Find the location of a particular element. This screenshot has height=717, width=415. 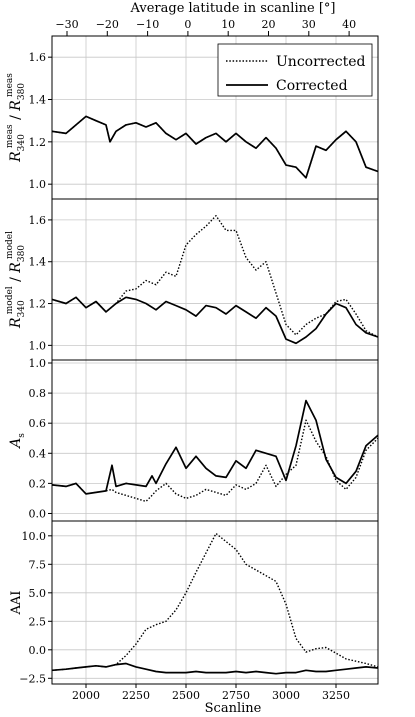

y-tick-label: −2.5 is located at coordinates (32, 678).